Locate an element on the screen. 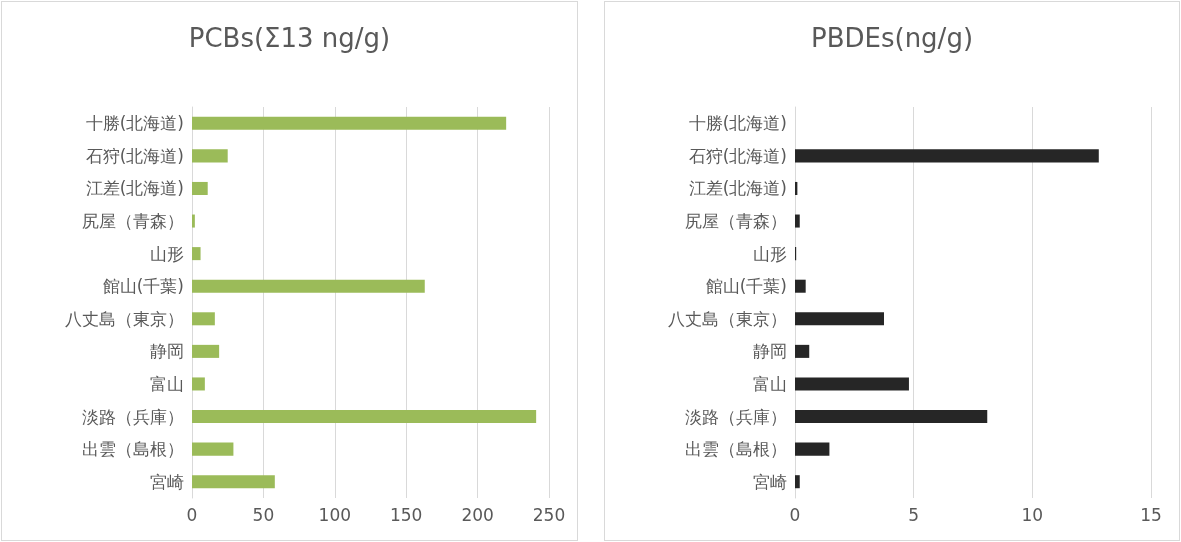  x-tick-label: 250 is located at coordinates (549, 514).